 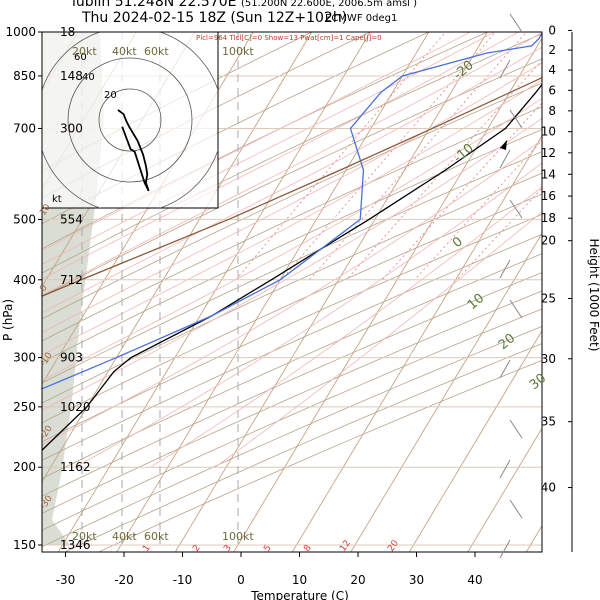 I want to click on speed-label-bottom: 20kt, so click(x=84, y=536).